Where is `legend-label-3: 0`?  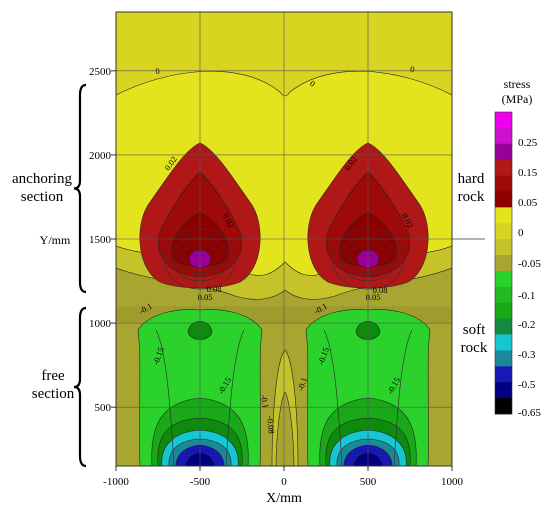 legend-label-3: 0 is located at coordinates (521, 233).